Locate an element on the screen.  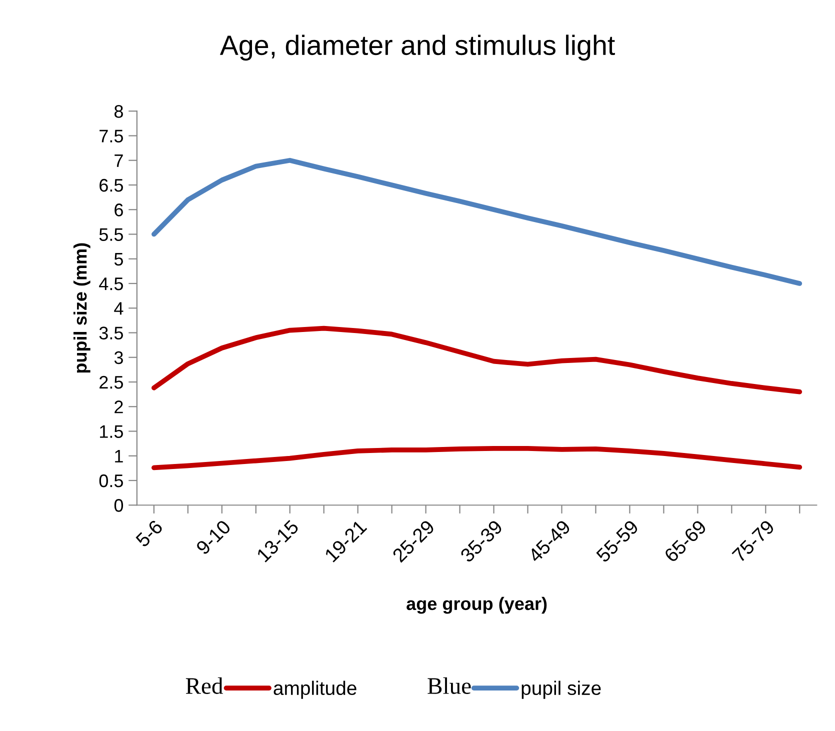
y-tick-label: 1 is located at coordinates (119, 456).